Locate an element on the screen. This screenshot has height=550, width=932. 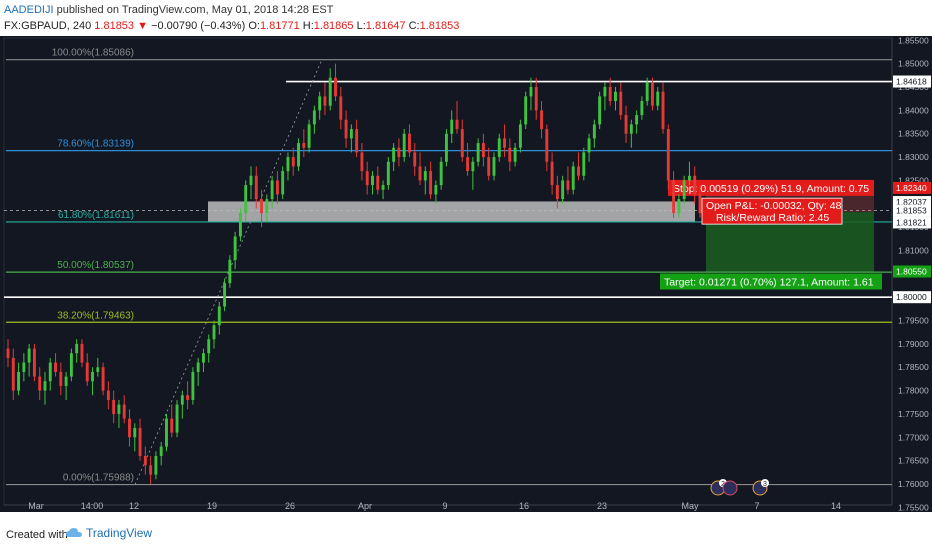
pnl-box is located at coordinates (772, 211).